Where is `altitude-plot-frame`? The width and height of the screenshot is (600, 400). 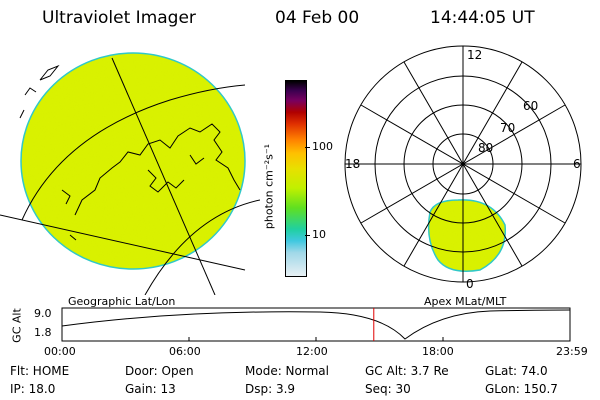 altitude-plot-frame is located at coordinates (316, 324).